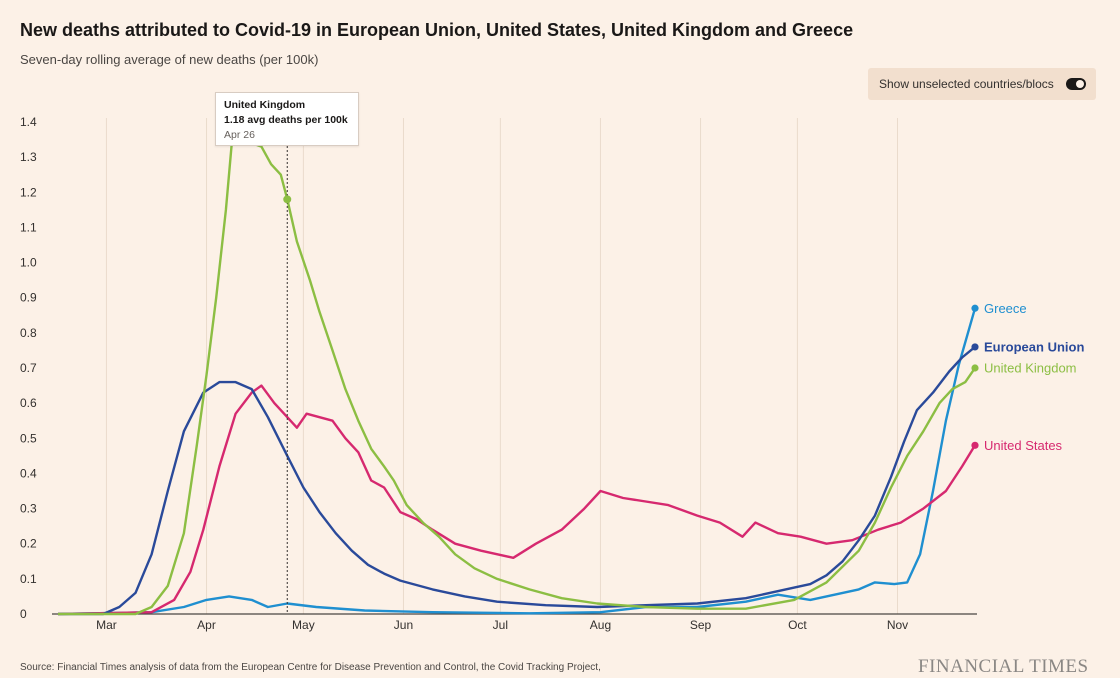 The height and width of the screenshot is (678, 1120). Describe the element at coordinates (1023, 445) in the screenshot. I see `series-label-united-states: United States` at that location.